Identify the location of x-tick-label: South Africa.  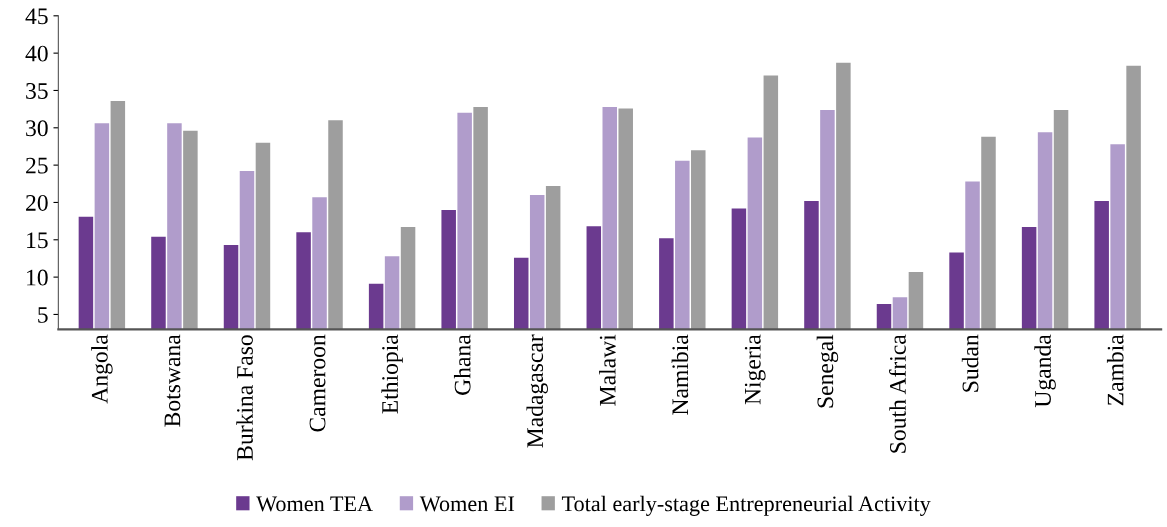
(897, 393).